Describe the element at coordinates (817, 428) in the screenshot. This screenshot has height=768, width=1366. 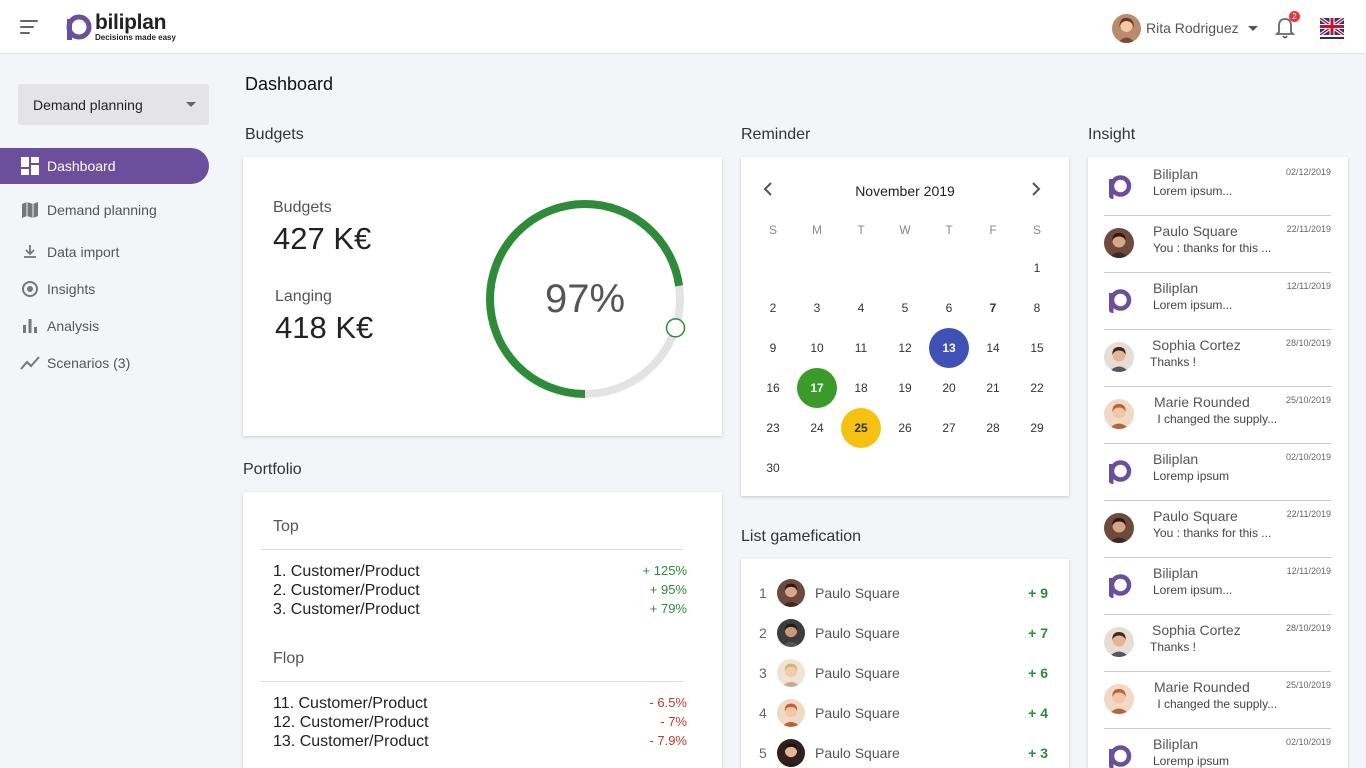
I see `calendar-day: 24` at that location.